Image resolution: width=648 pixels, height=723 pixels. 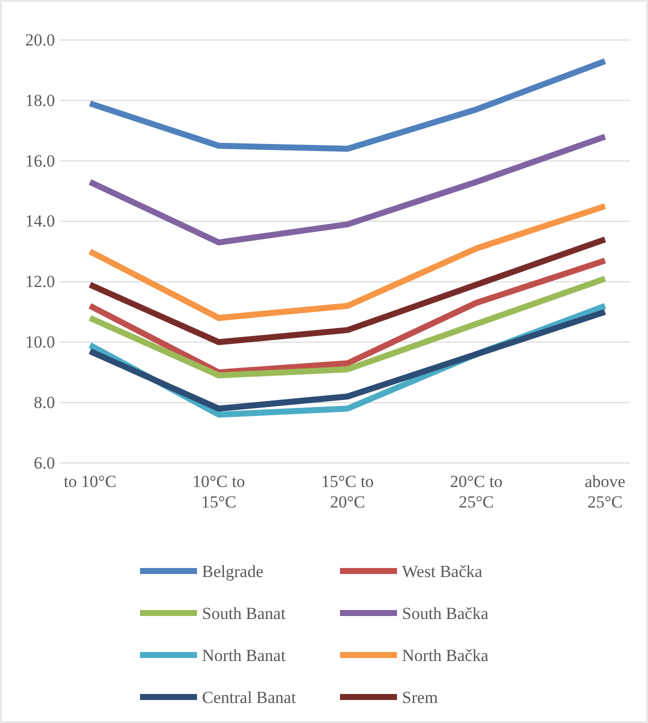 I want to click on y-tick-label: 8.0, so click(x=44, y=402).